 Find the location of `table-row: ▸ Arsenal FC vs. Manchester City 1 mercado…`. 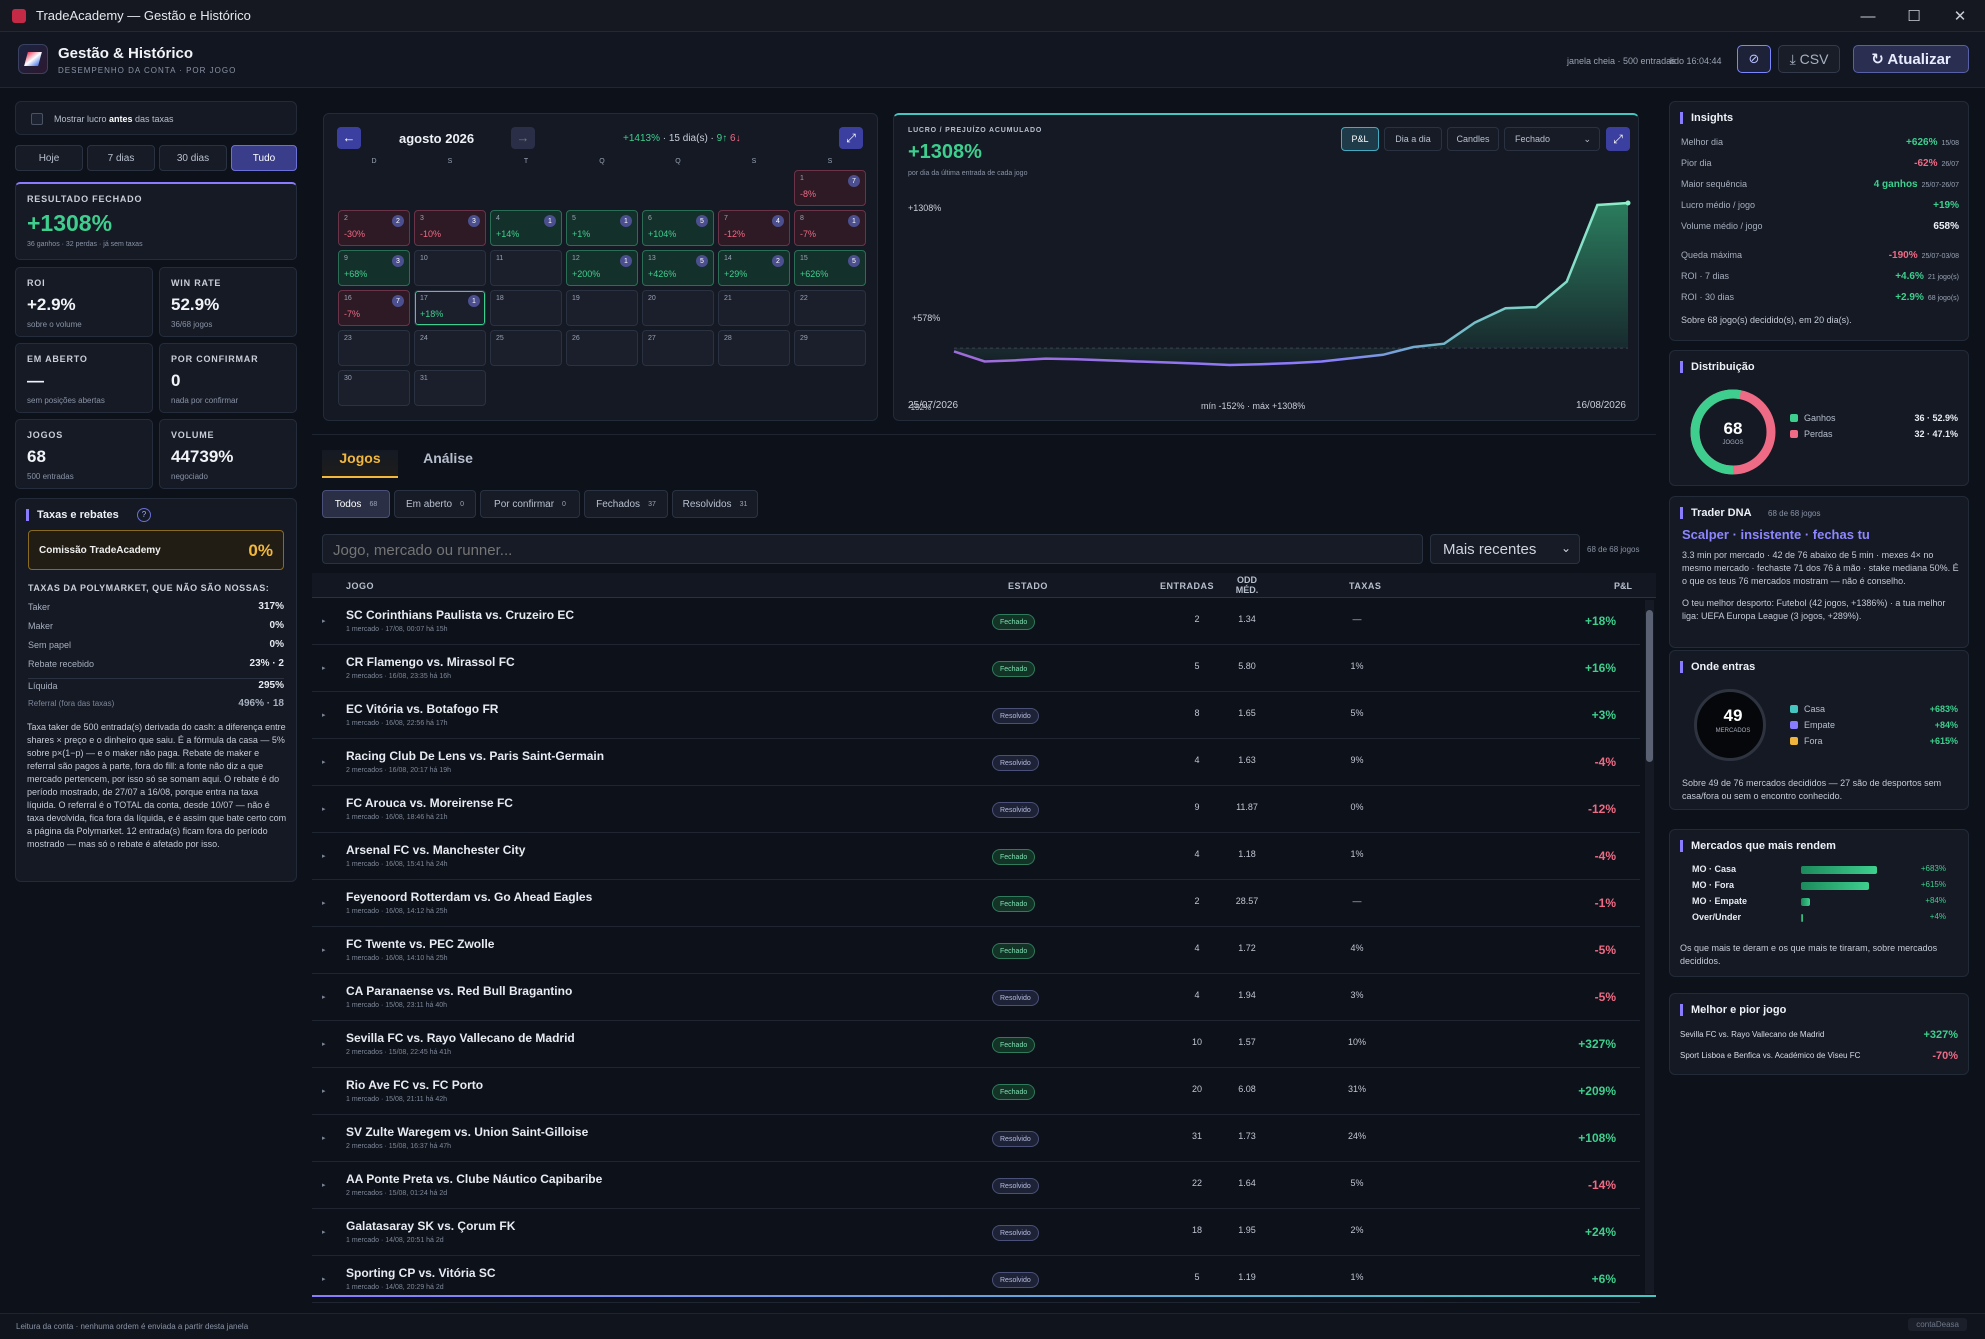

table-row: ▸ Arsenal FC vs. Manchester City 1 mercado… is located at coordinates (976, 856).